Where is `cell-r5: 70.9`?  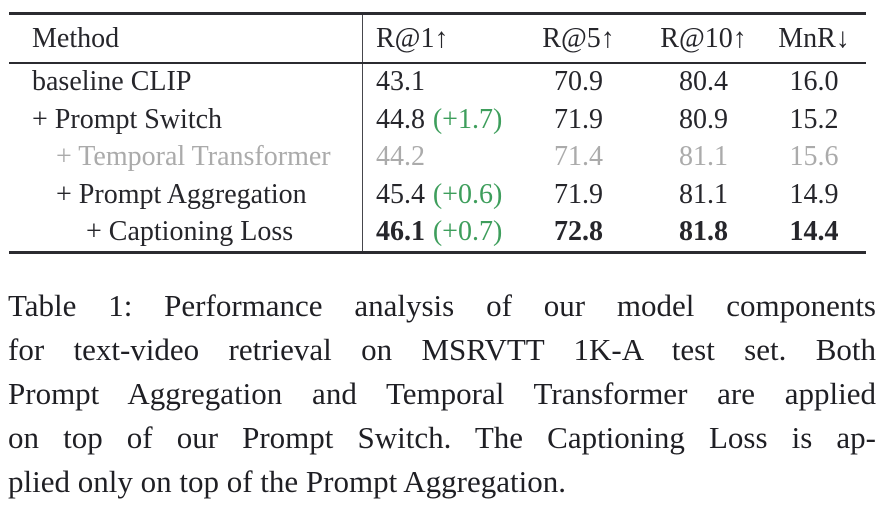
cell-r5: 70.9 is located at coordinates (578, 82).